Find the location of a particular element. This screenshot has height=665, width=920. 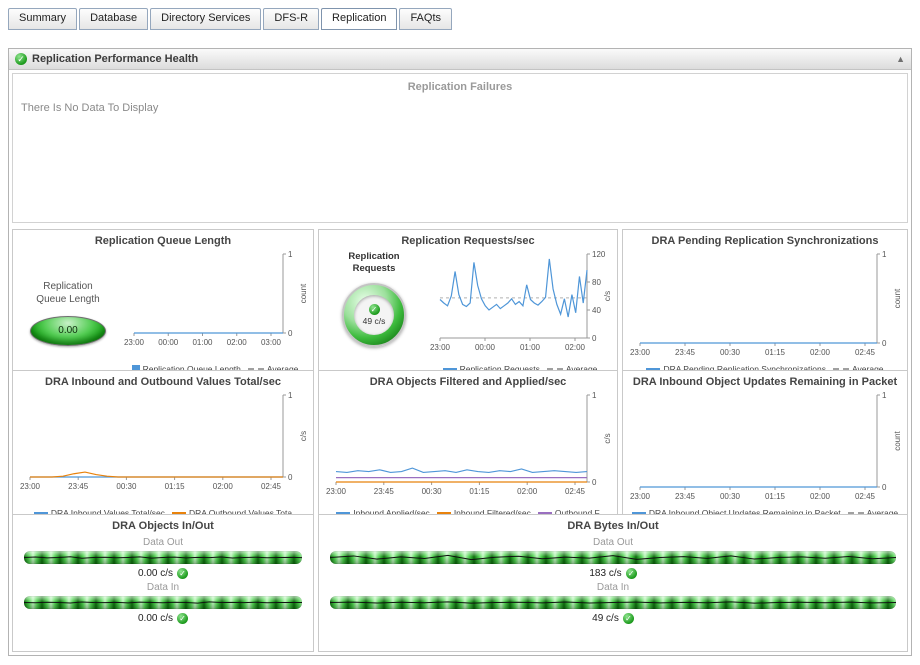

tab-database: Database is located at coordinates (114, 19).